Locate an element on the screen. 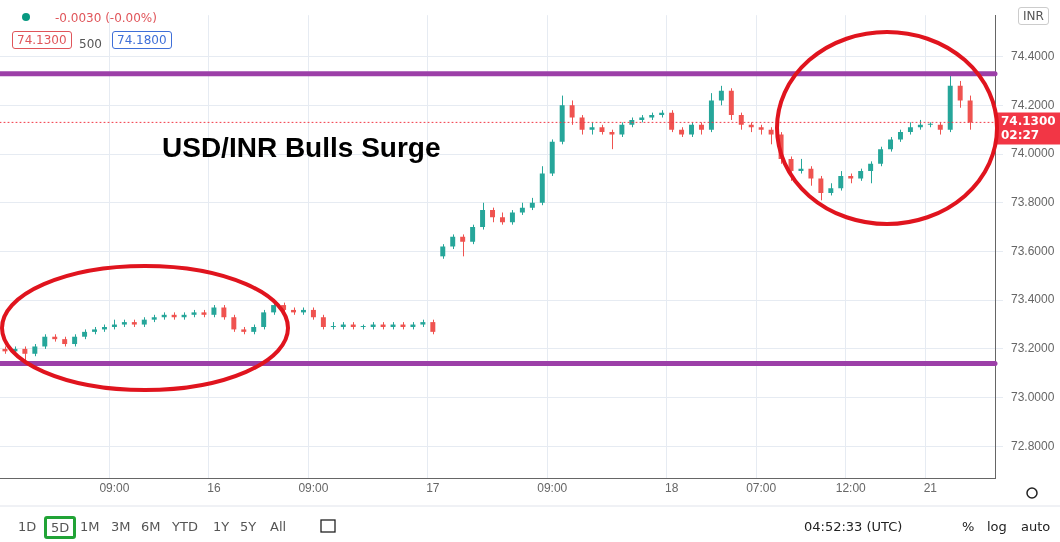  text: INR is located at coordinates (1033, 16).